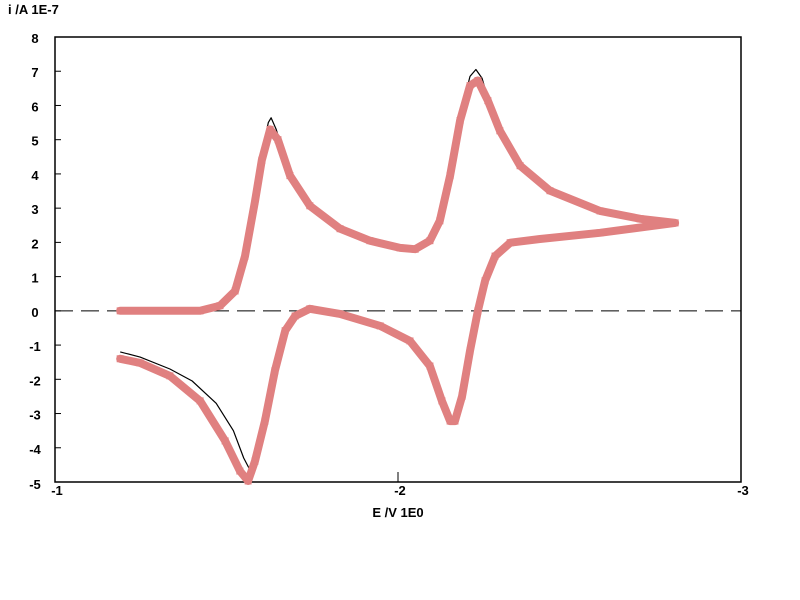  Describe the element at coordinates (743, 490) in the screenshot. I see `x-tick-label: -3` at that location.